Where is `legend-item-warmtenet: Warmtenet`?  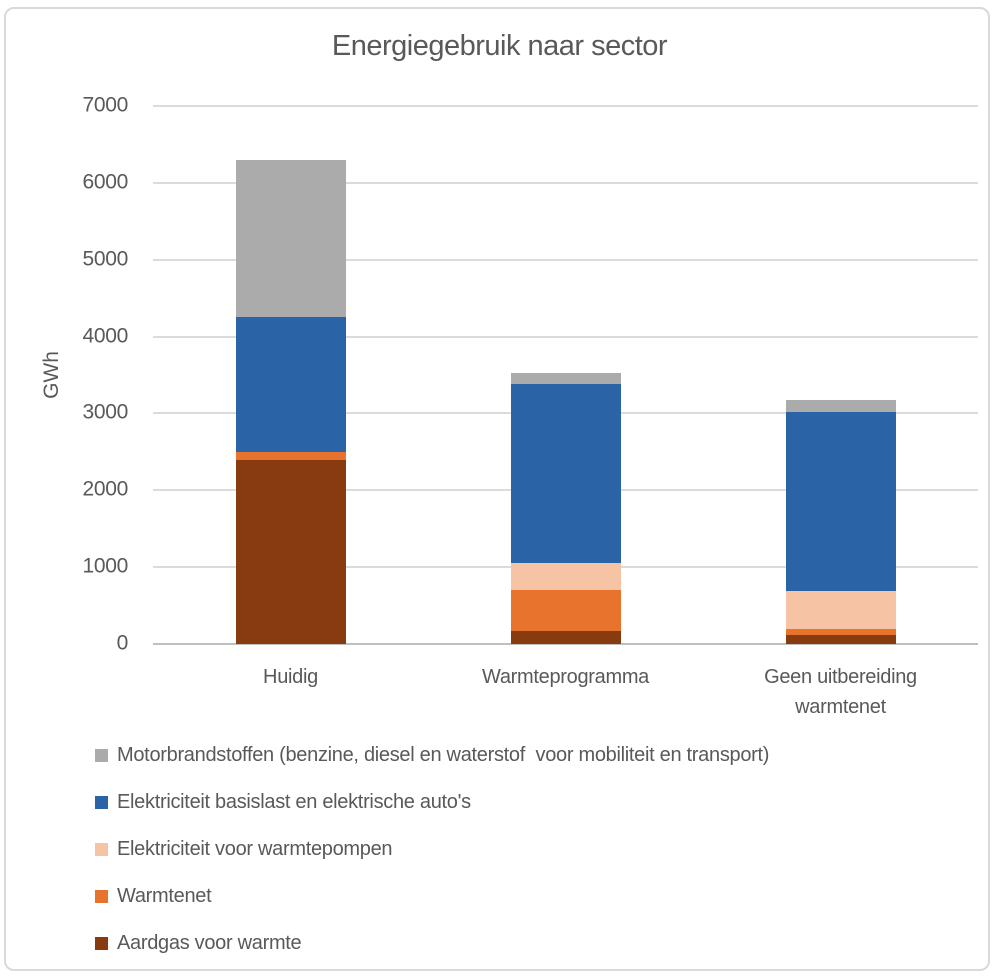 legend-item-warmtenet: Warmtenet is located at coordinates (537, 896).